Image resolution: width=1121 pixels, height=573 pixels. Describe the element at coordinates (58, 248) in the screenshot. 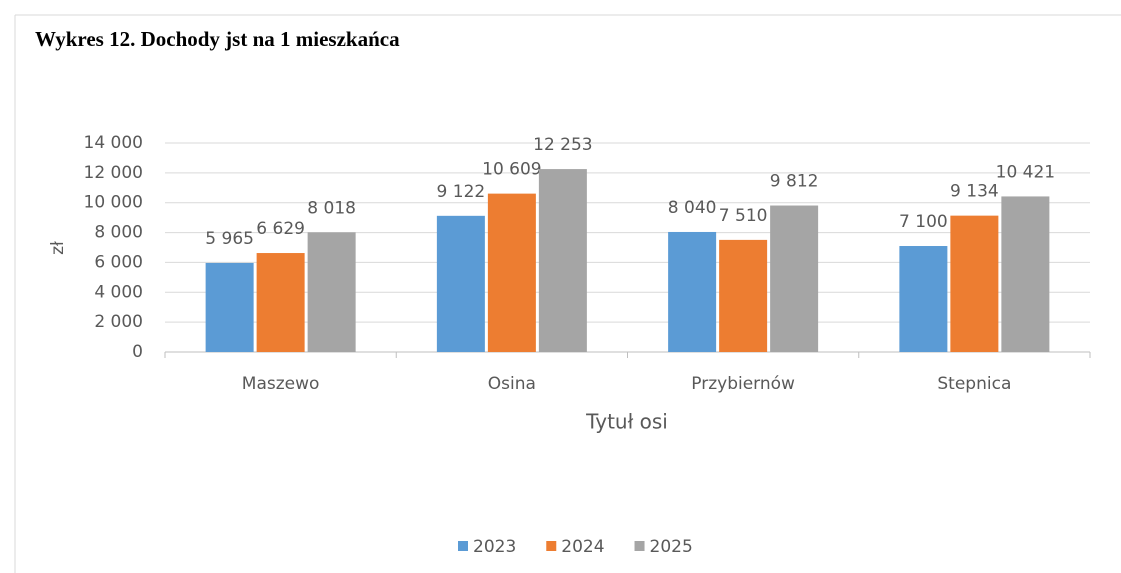

I see `y-axis-title: zł` at that location.